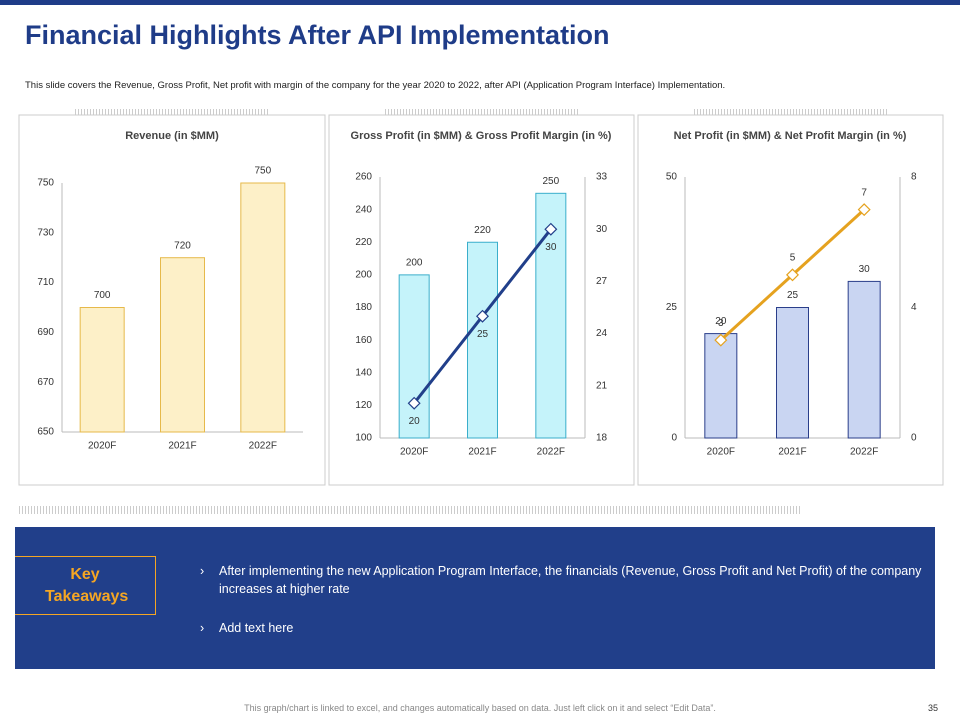 The height and width of the screenshot is (720, 960). What do you see at coordinates (933, 708) in the screenshot?
I see `page-number: 35` at bounding box center [933, 708].